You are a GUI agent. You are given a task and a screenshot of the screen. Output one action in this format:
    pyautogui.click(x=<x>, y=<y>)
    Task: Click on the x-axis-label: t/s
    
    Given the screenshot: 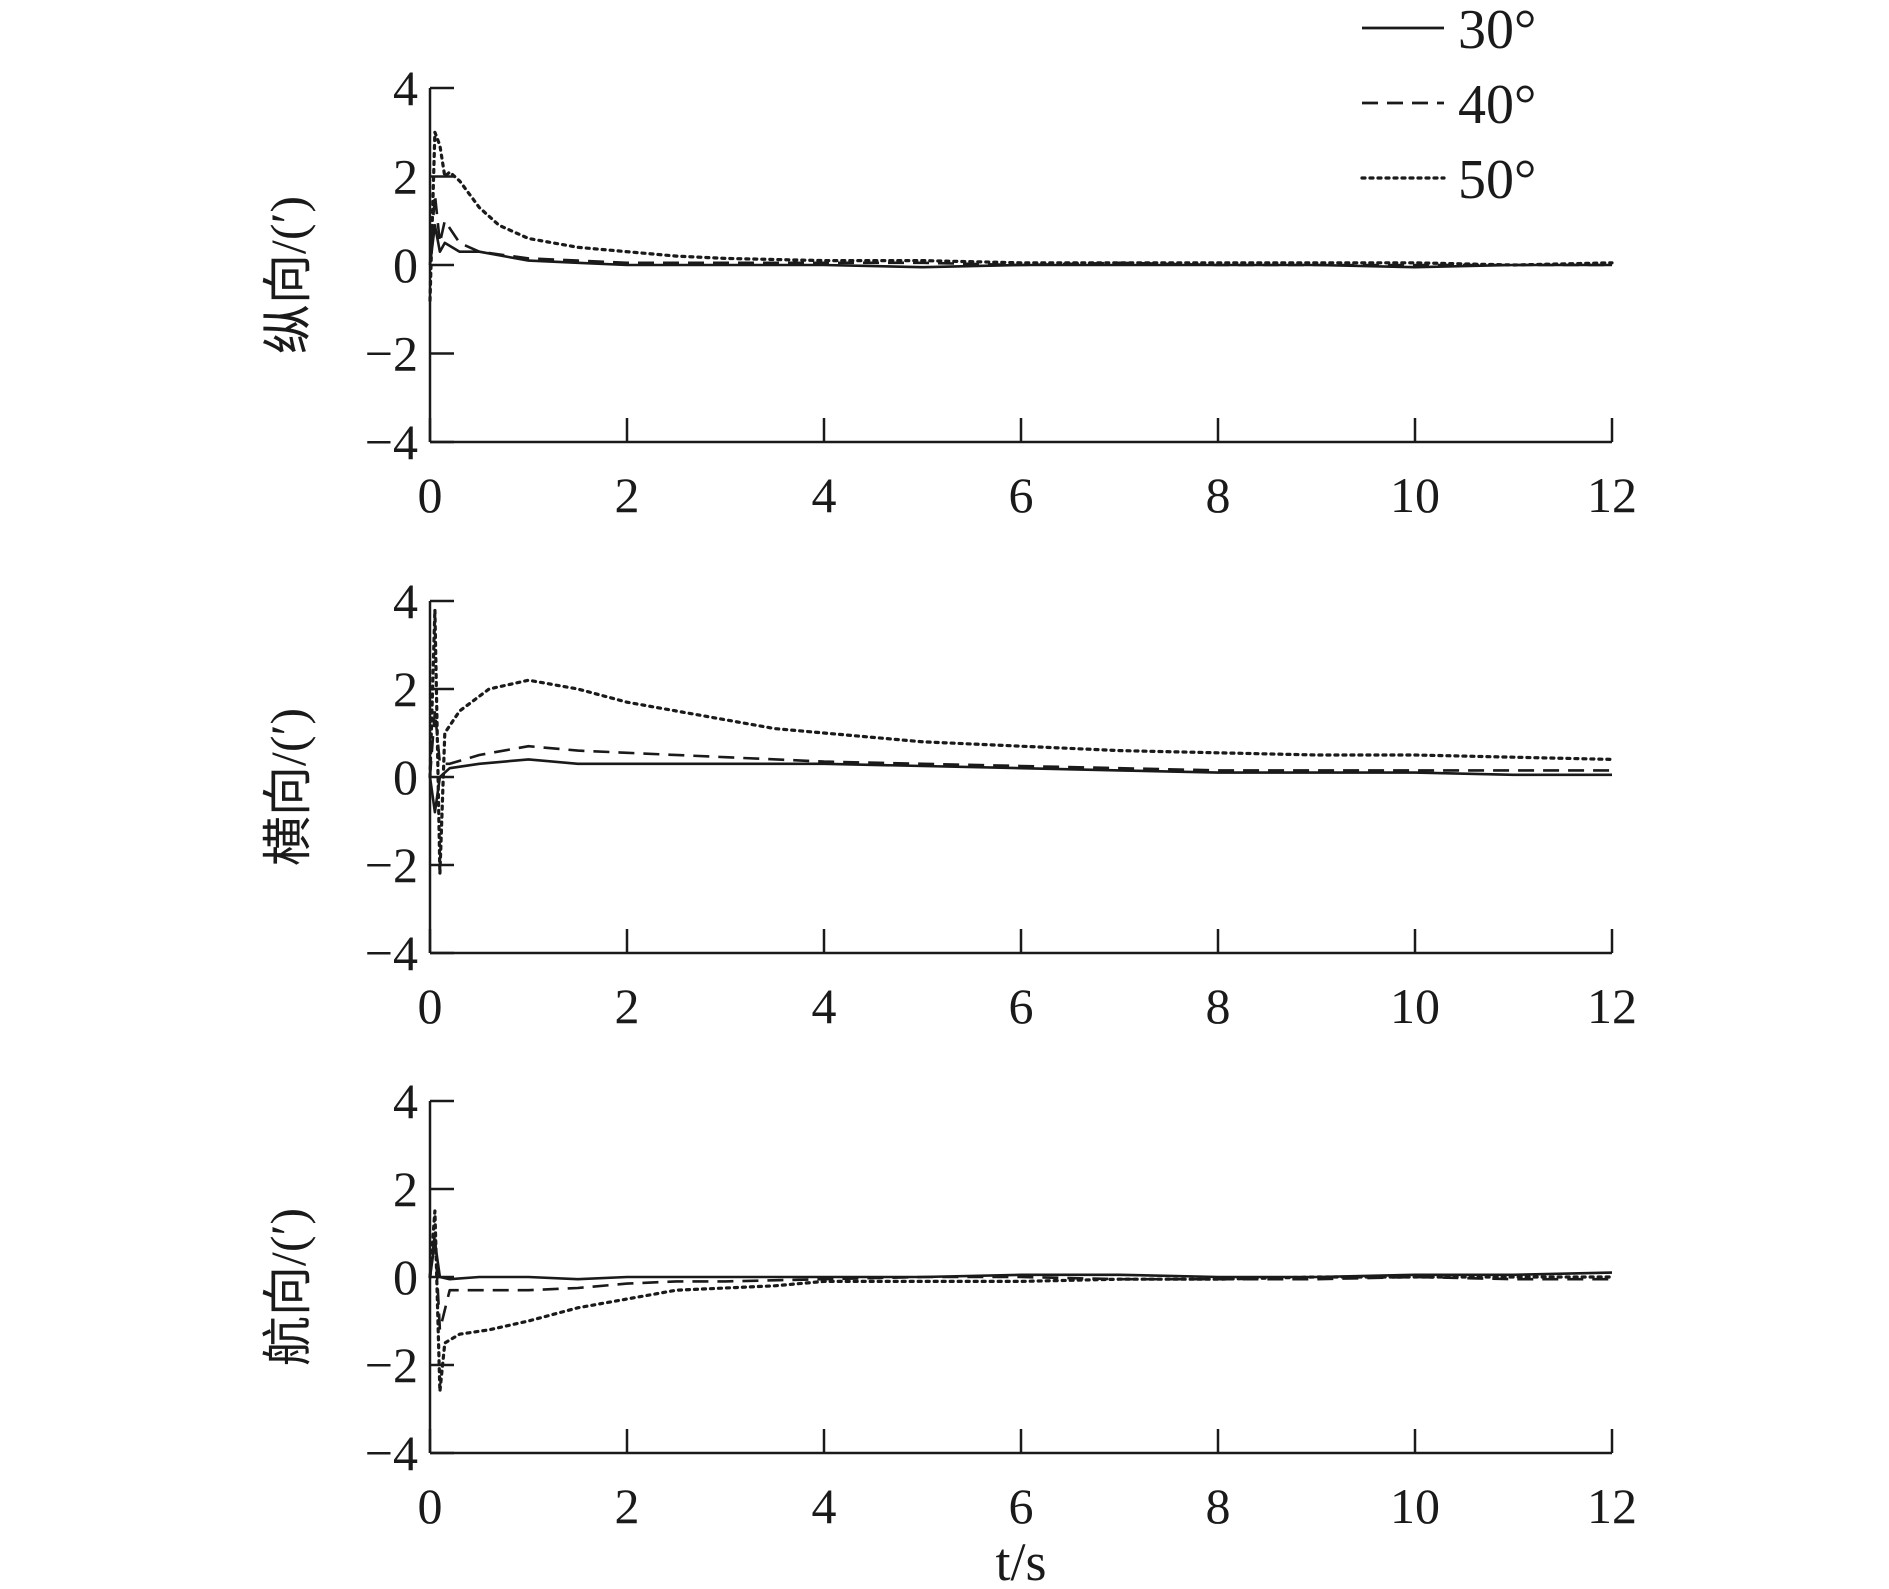 What is the action you would take?
    pyautogui.click(x=1020, y=1560)
    